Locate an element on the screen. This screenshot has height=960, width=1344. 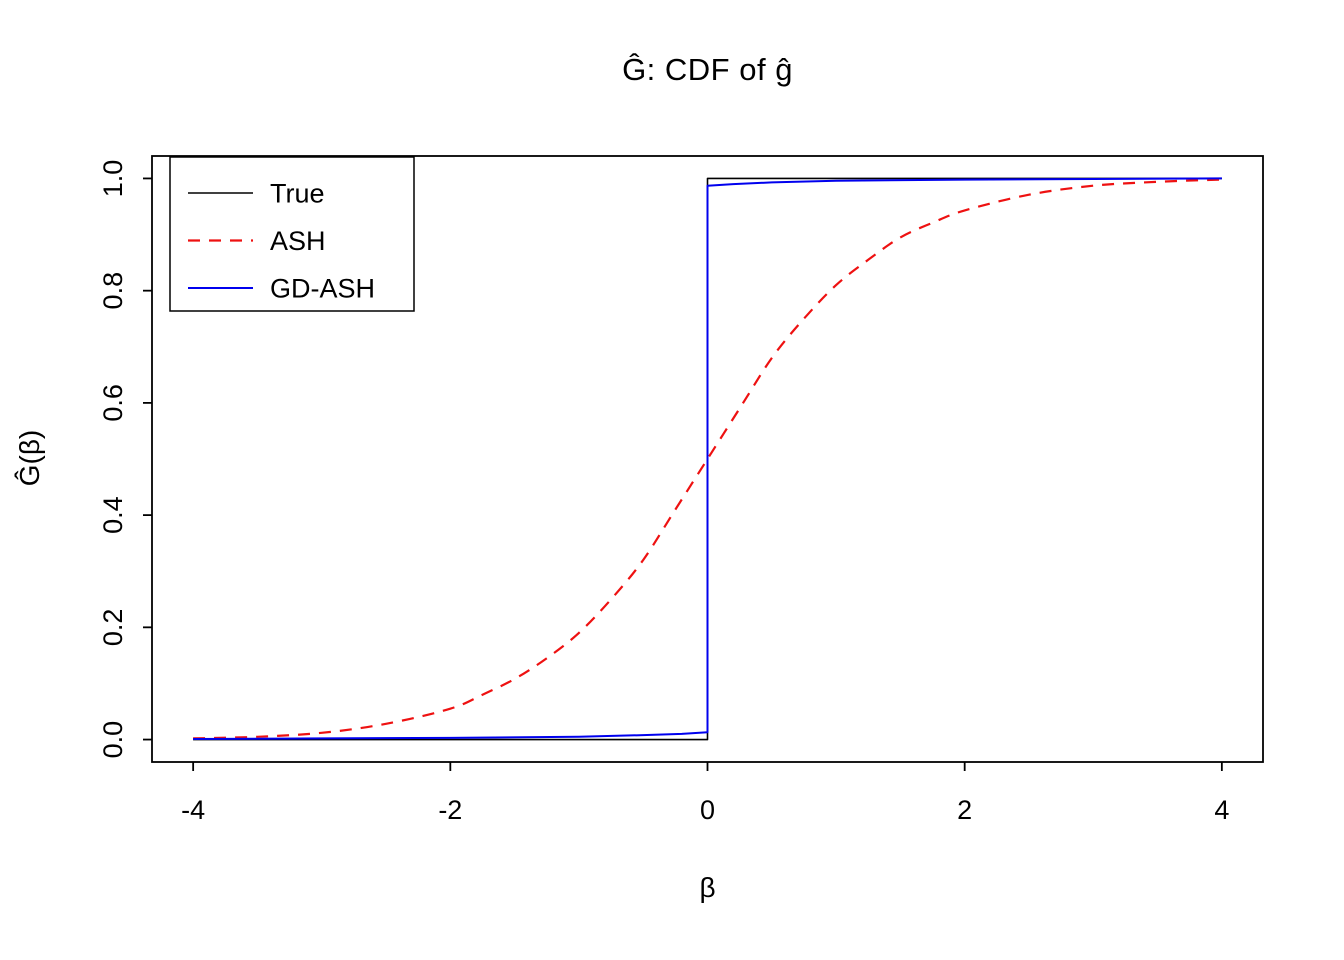
legend: True ASH GD-ASH is located at coordinates (292, 234).